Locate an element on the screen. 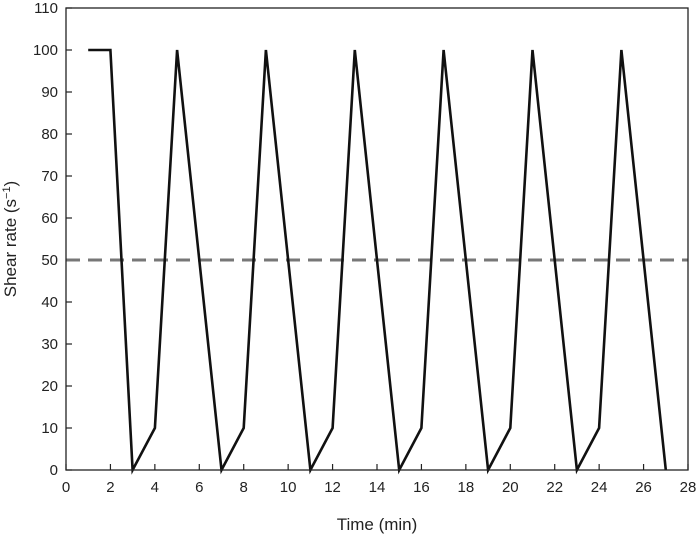 The image size is (700, 540). y-tick-label: 60 is located at coordinates (49, 218).